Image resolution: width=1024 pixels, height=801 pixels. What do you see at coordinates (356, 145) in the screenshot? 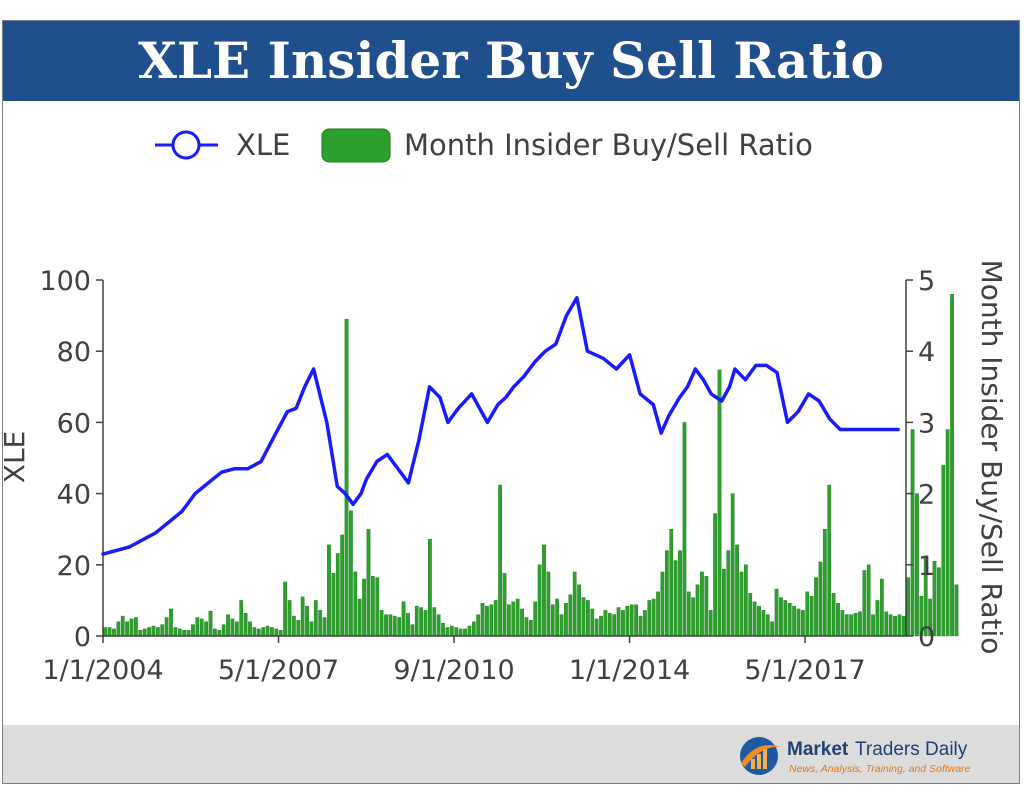
I see `legend-bar-swatch` at bounding box center [356, 145].